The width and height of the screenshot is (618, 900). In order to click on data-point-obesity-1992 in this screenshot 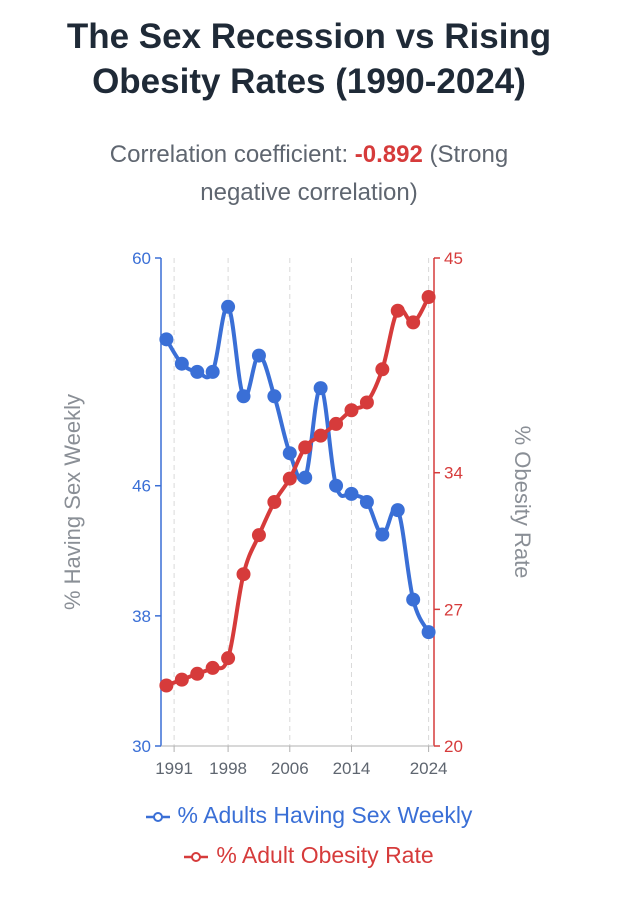, I will do `click(181, 679)`.